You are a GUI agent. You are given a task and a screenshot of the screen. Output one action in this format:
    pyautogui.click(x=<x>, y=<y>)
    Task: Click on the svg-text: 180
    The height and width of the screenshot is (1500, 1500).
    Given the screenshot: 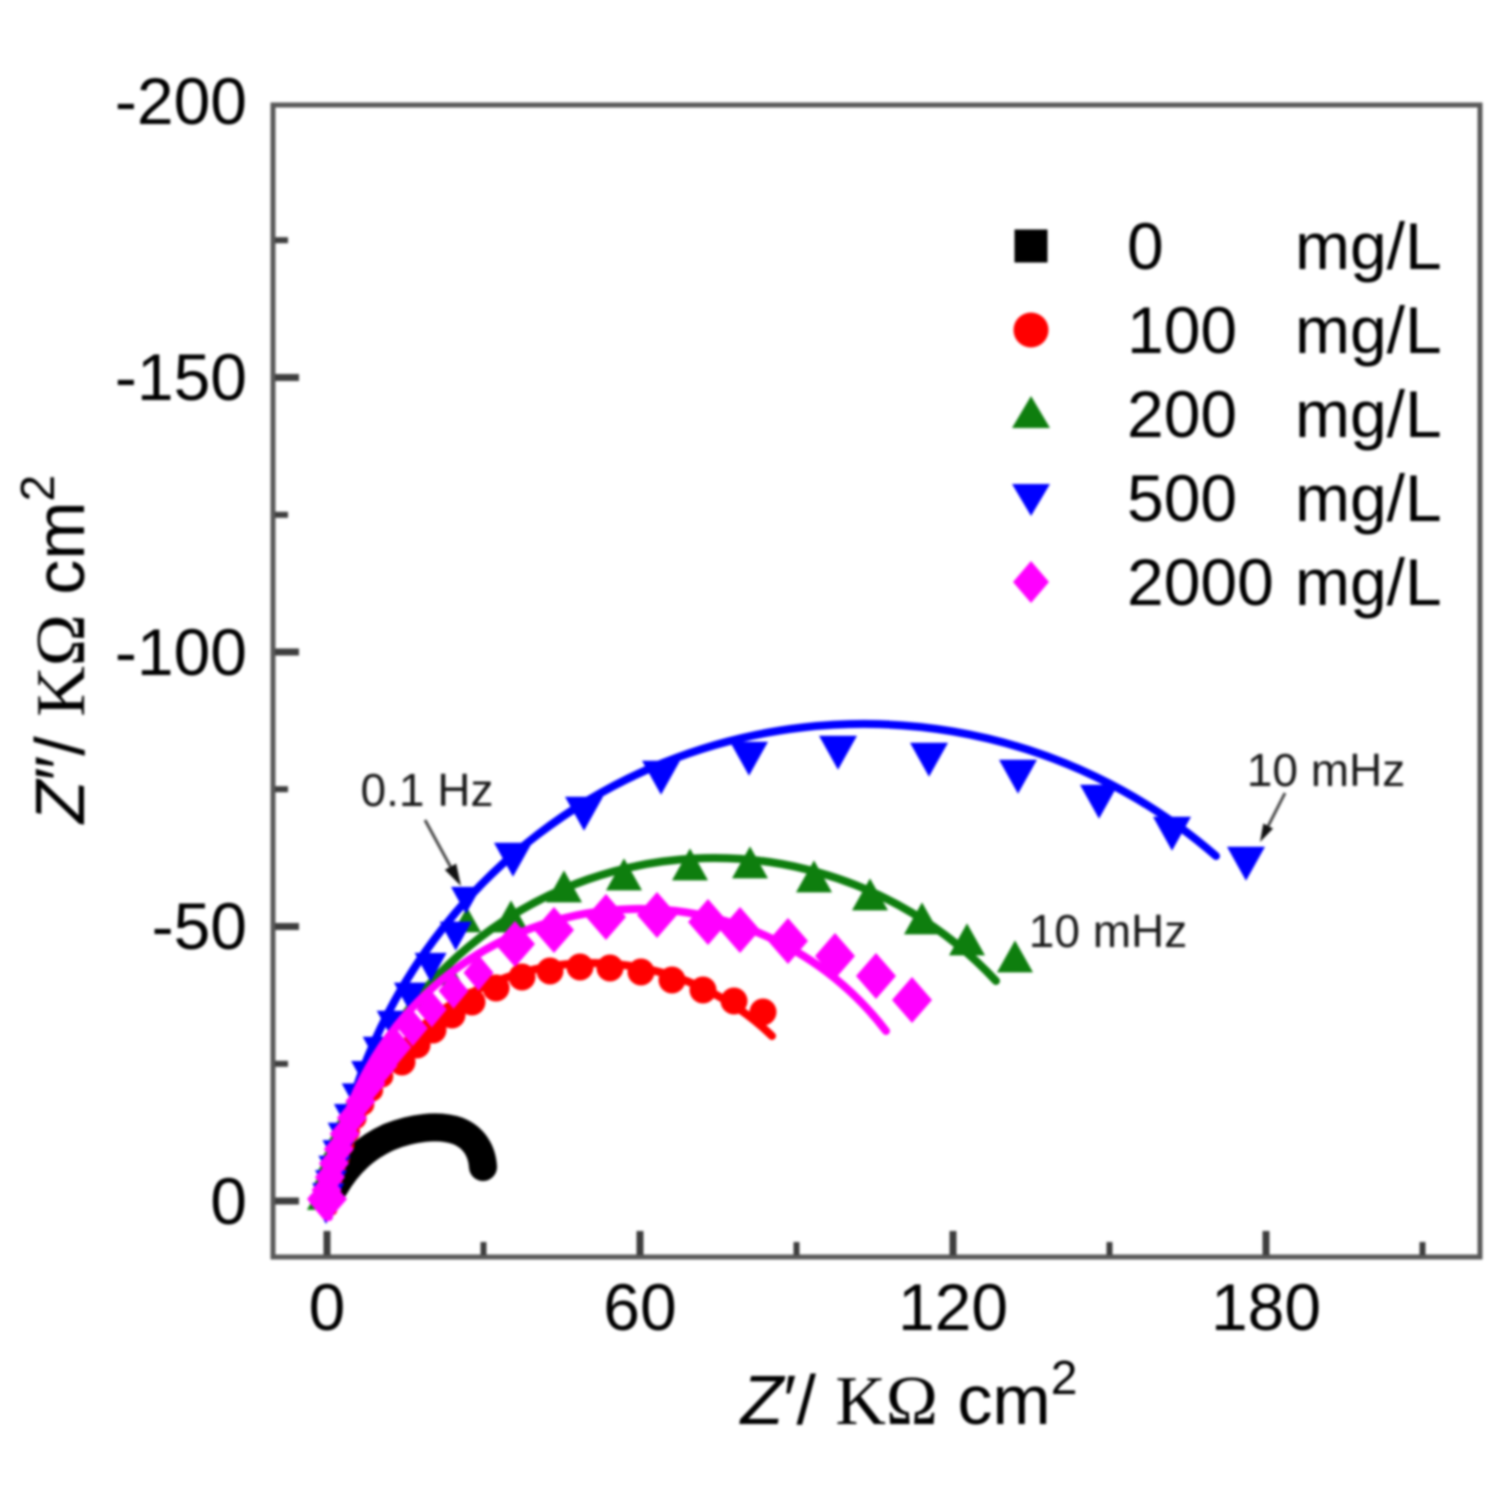 What is the action you would take?
    pyautogui.click(x=1266, y=1307)
    